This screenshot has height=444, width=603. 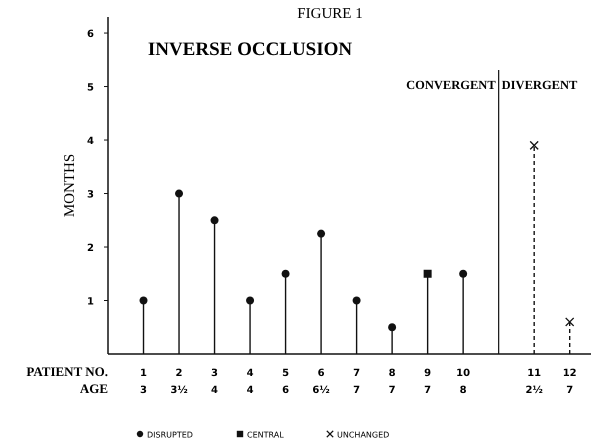 What do you see at coordinates (90, 34) in the screenshot?
I see `y-tick-label: 6` at bounding box center [90, 34].